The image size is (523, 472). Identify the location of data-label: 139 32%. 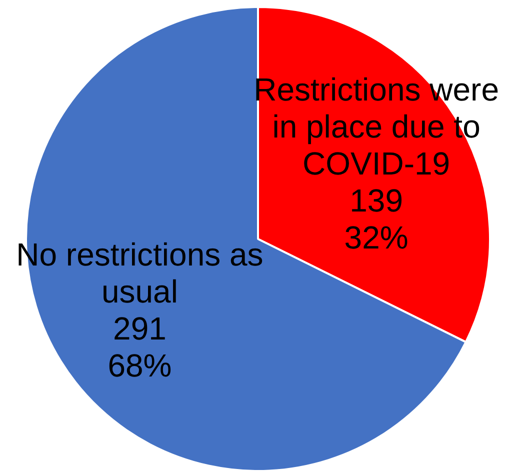
(376, 219).